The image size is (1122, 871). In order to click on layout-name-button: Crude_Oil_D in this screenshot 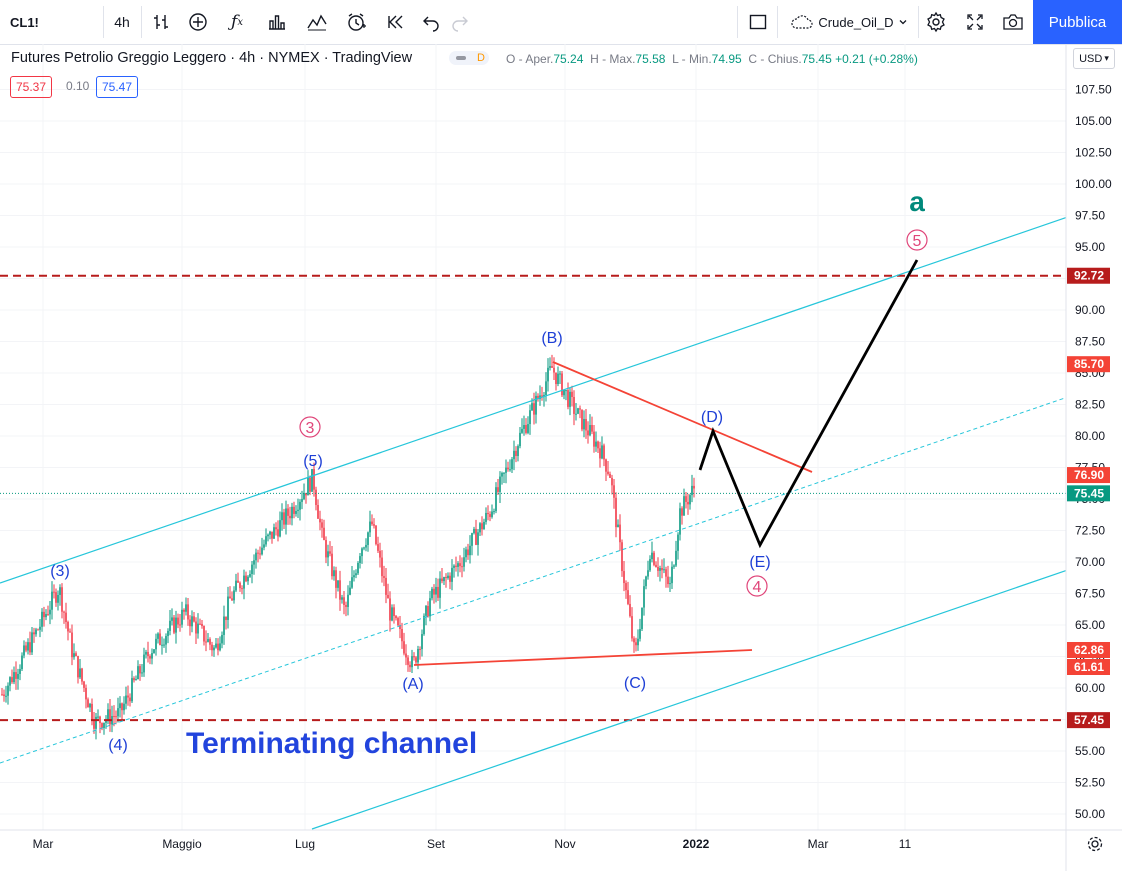, I will do `click(849, 22)`.